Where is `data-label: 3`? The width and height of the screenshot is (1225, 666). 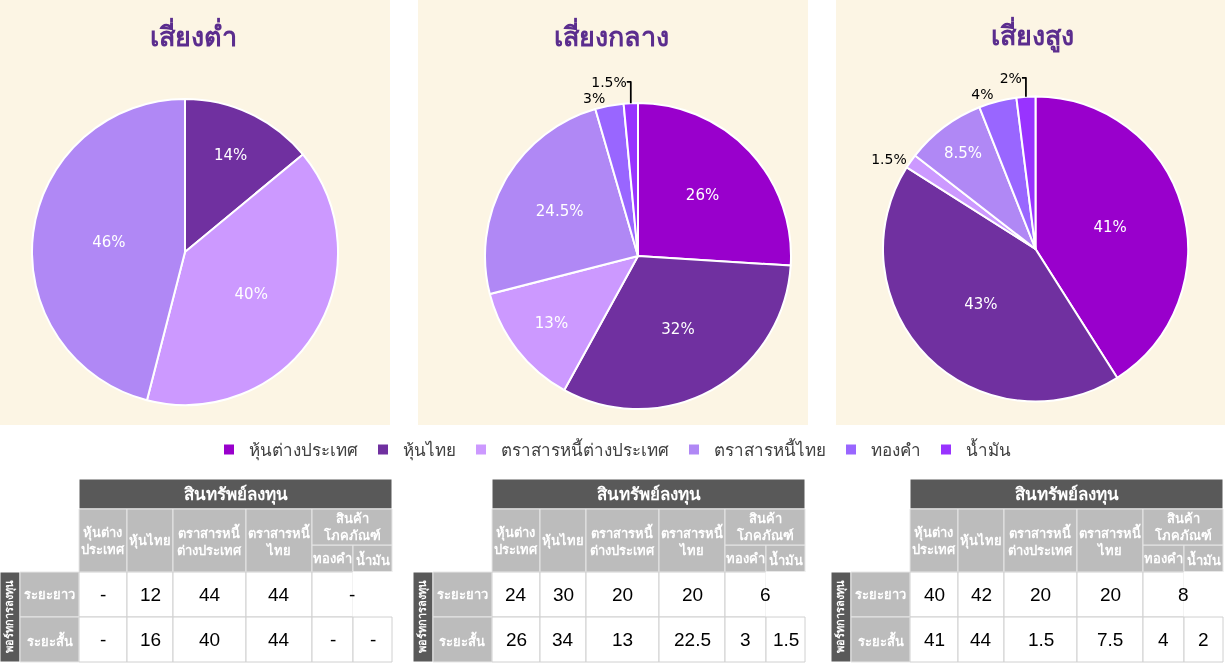
data-label: 3 is located at coordinates (745, 639).